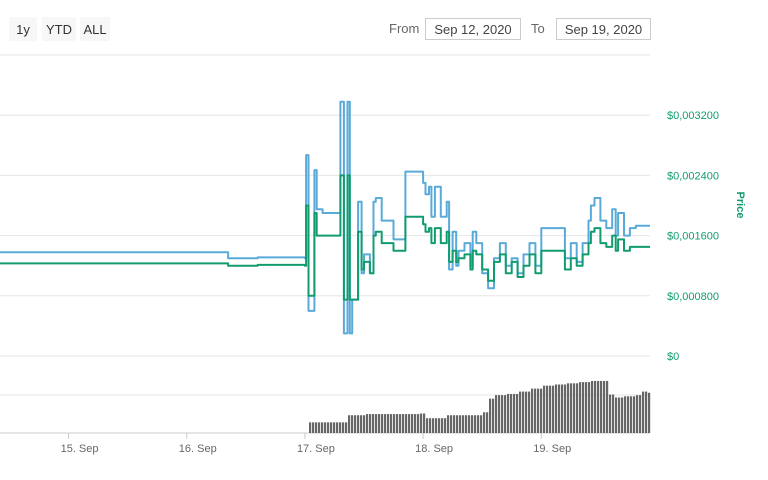 This screenshot has width=768, height=480. What do you see at coordinates (316, 449) in the screenshot?
I see `x-tick-label: 17. Sep` at bounding box center [316, 449].